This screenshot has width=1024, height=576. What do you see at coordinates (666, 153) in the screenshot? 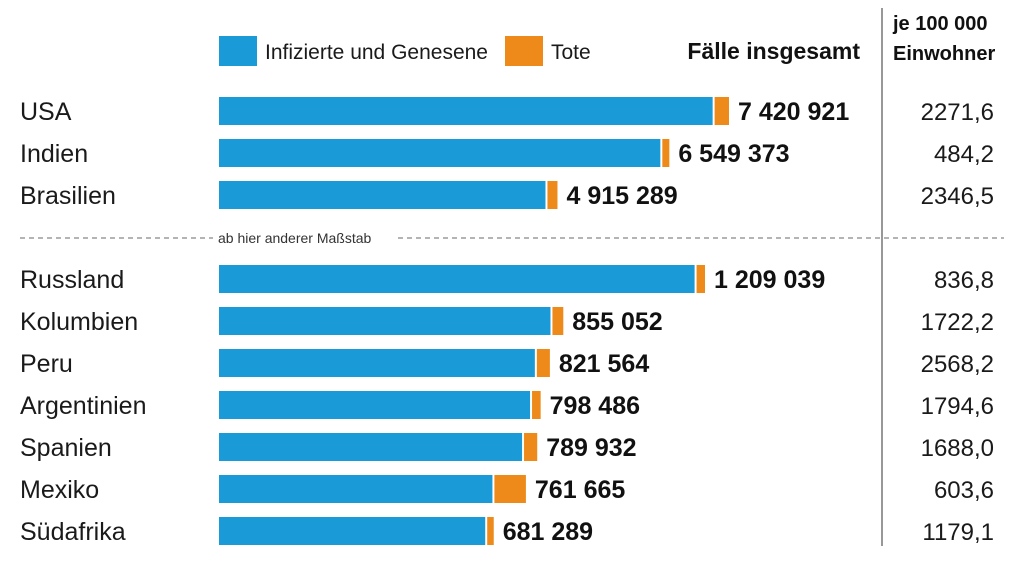
I see `bar-deaths-indien` at bounding box center [666, 153].